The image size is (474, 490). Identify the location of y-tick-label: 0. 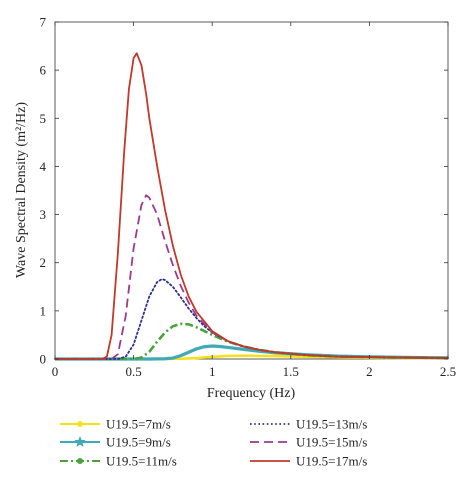
(43, 359).